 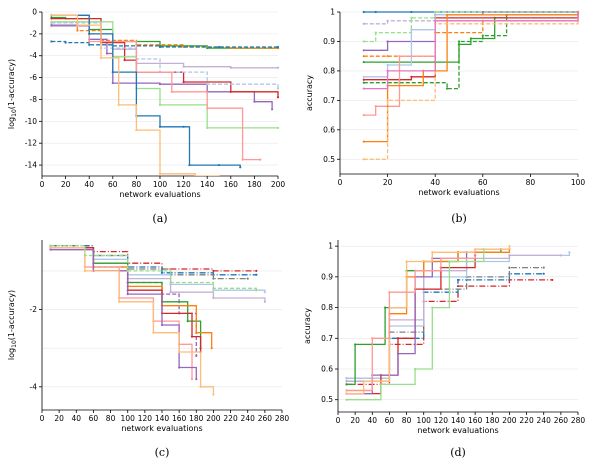 What do you see at coordinates (34, 309) in the screenshot?
I see `y-tick-label: -2` at bounding box center [34, 309].